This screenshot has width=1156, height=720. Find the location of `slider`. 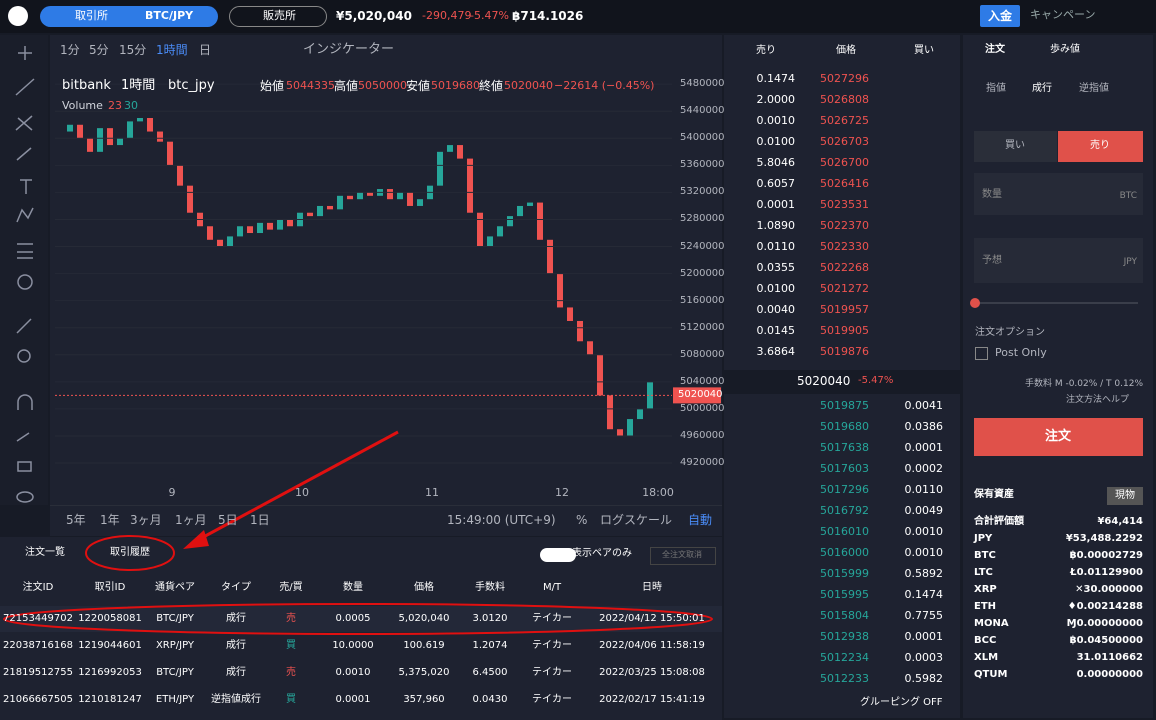

slider is located at coordinates (1058, 303).